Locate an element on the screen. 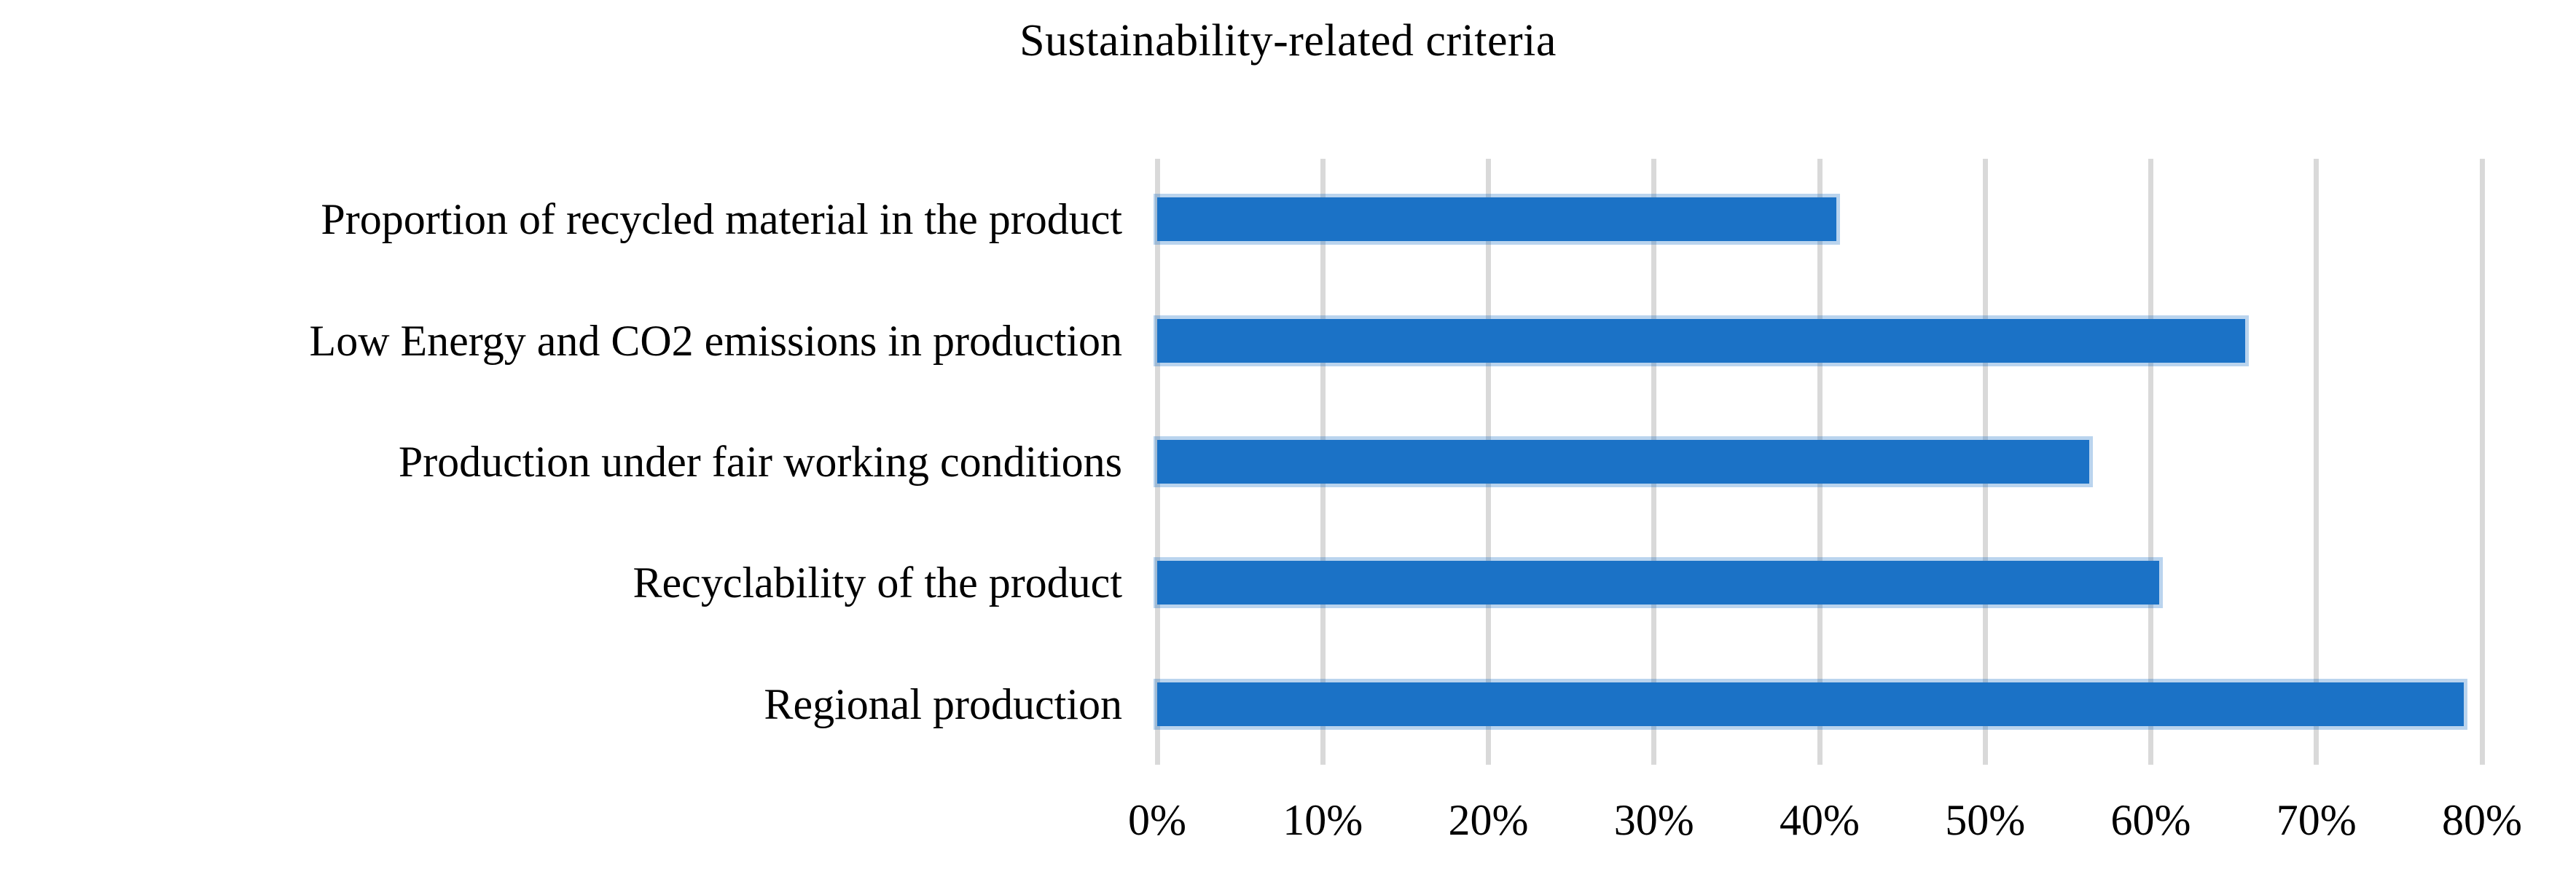  category-label: Recyclability of the product is located at coordinates (877, 583).